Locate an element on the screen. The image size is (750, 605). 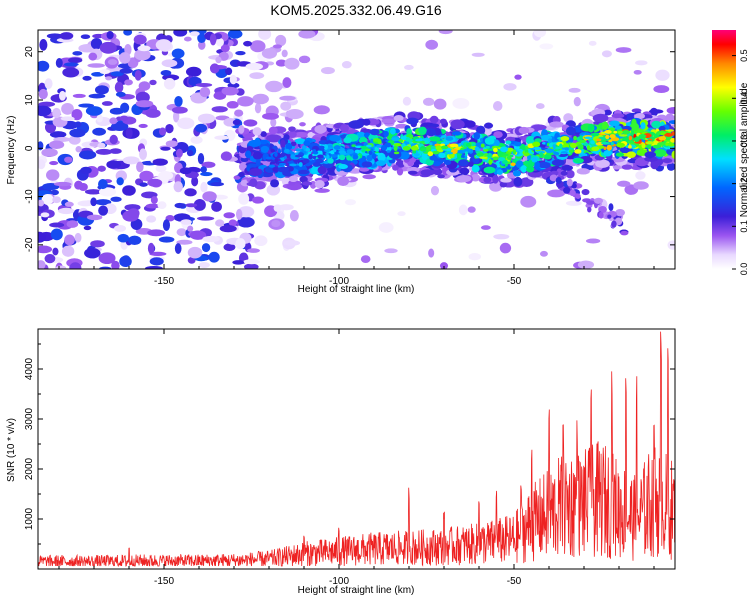
snr-y-tick-label: 3000 is located at coordinates (29, 418).